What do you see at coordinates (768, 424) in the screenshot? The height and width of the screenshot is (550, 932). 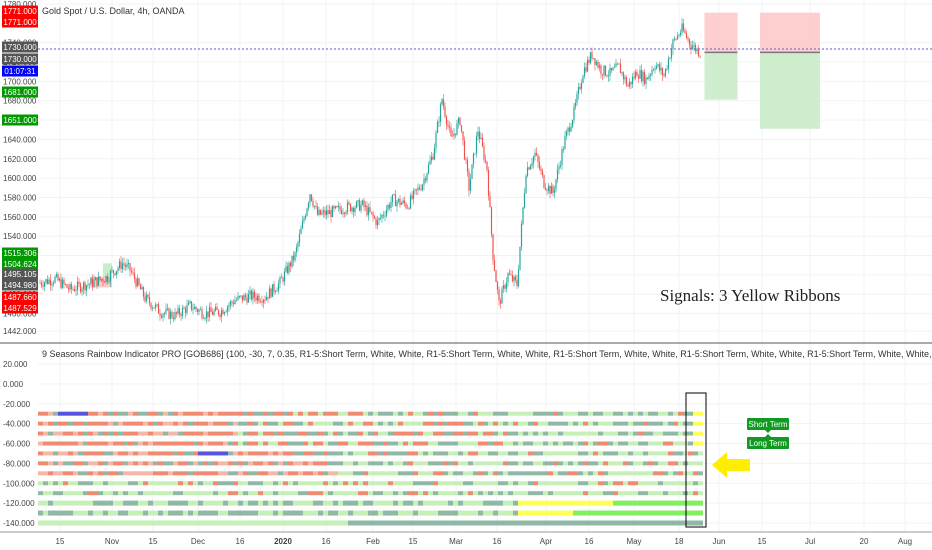 I see `short-term-button: Short Term` at bounding box center [768, 424].